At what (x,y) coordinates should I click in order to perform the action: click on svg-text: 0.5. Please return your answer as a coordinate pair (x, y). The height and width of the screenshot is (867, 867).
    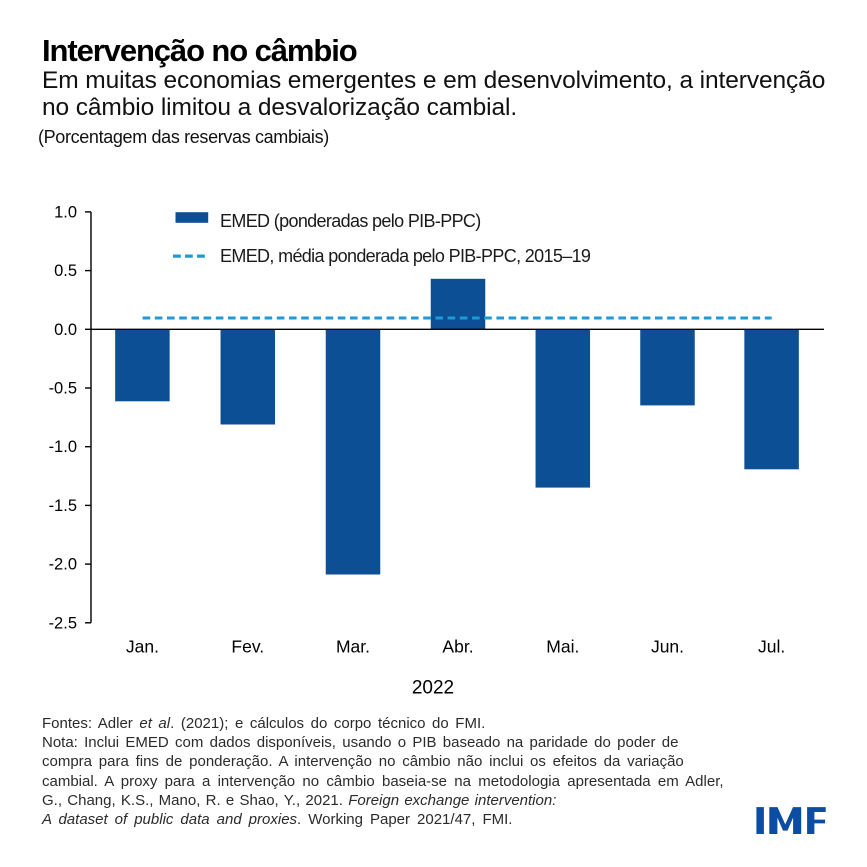
    Looking at the image, I should click on (65, 271).